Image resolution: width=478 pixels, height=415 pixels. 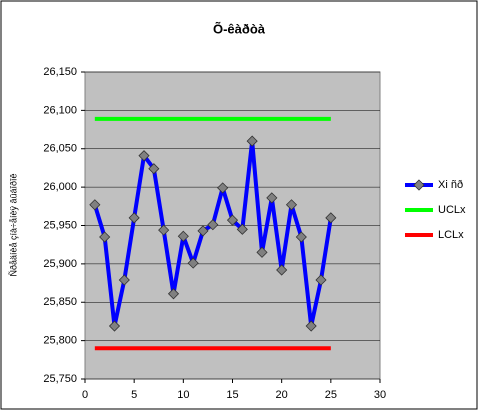 I want to click on y-tick-label: 26,000, so click(x=60, y=187).